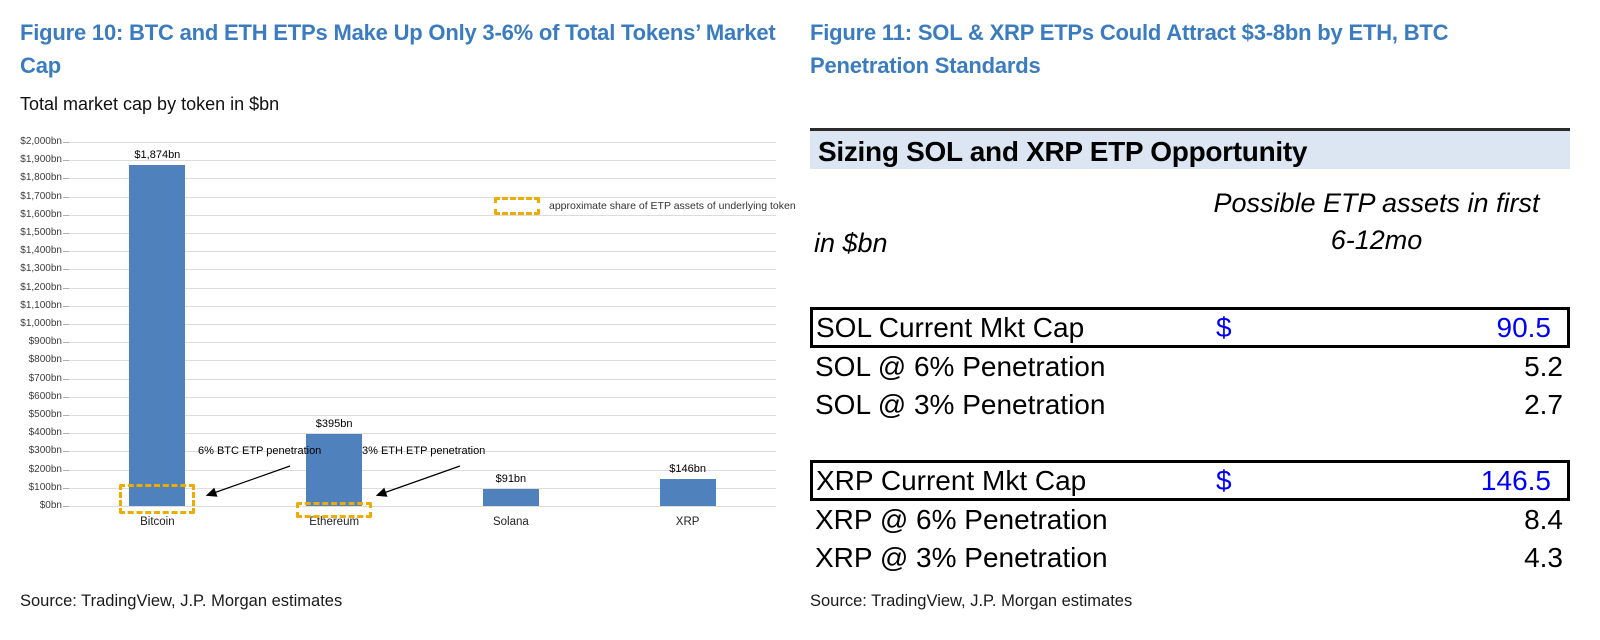  What do you see at coordinates (41, 232) in the screenshot?
I see `y-axis-tick-label: $1,500bn` at bounding box center [41, 232].